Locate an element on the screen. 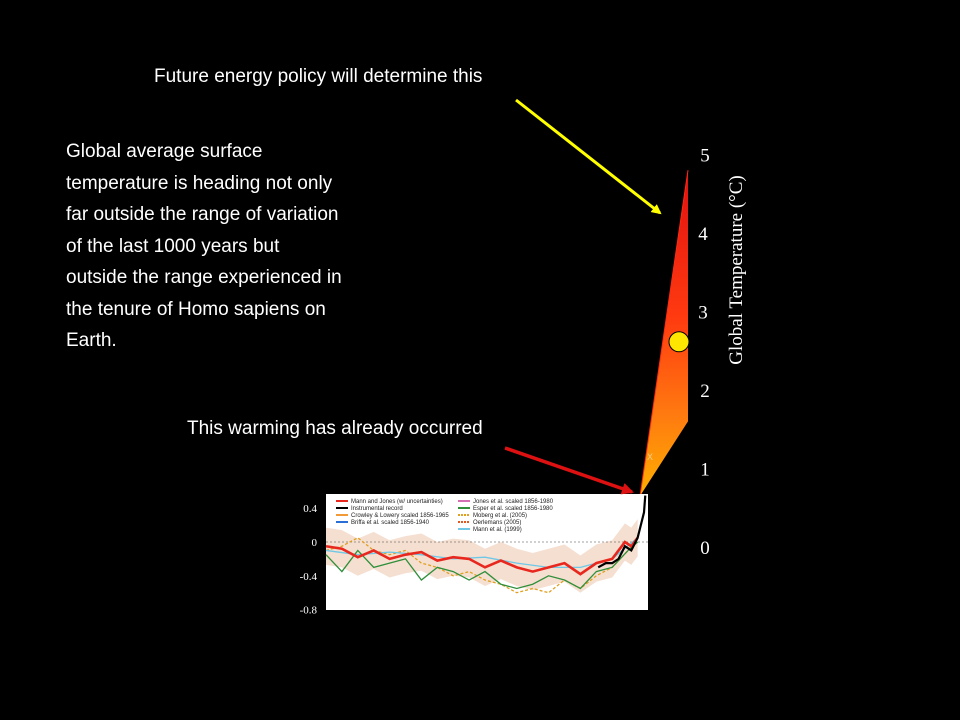 This screenshot has width=960, height=720. legend-label: Esper et al. scaled 1856-1980 is located at coordinates (513, 509).